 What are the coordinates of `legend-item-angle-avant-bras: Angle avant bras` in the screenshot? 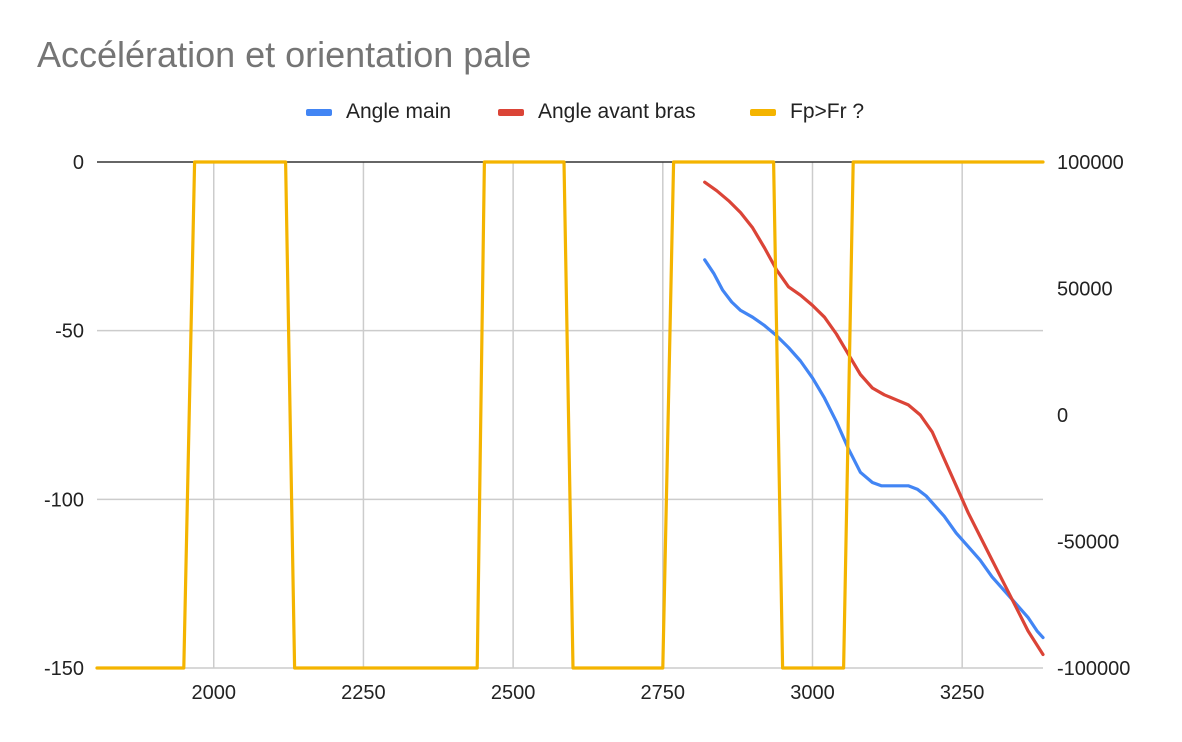 It's located at (597, 112).